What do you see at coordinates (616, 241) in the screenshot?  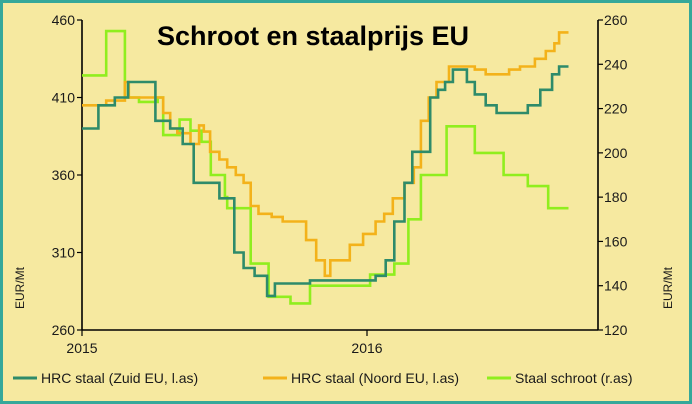 I see `y-right-tick-label: 160` at bounding box center [616, 241].